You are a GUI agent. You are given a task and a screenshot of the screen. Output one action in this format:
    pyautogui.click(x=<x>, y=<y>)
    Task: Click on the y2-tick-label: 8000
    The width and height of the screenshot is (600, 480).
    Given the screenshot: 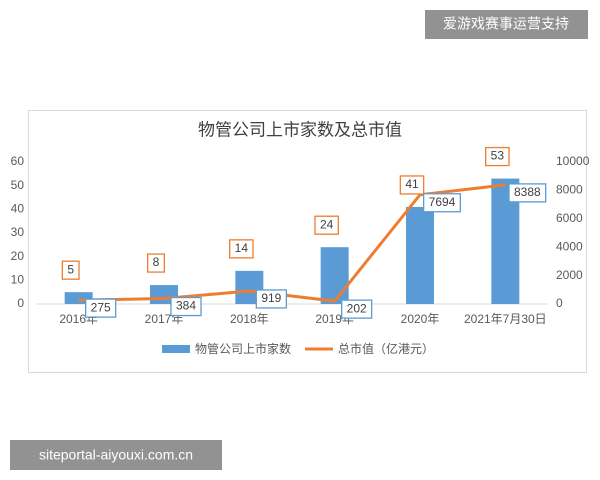 What is the action you would take?
    pyautogui.click(x=569, y=190)
    